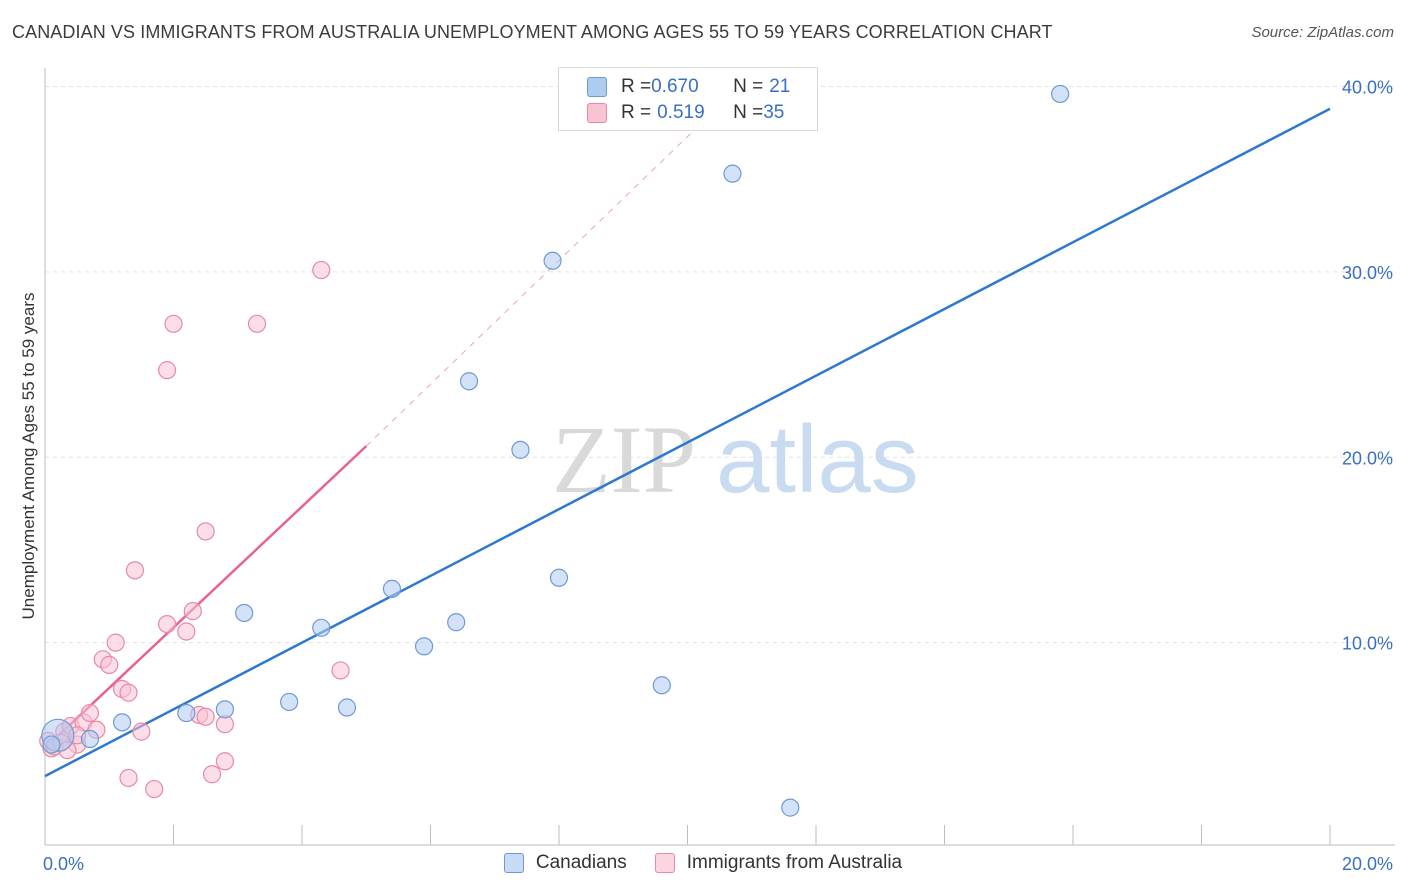 Image resolution: width=1406 pixels, height=892 pixels. What do you see at coordinates (1367, 88) in the screenshot?
I see `y-tick-label: 40.0%` at bounding box center [1367, 88].